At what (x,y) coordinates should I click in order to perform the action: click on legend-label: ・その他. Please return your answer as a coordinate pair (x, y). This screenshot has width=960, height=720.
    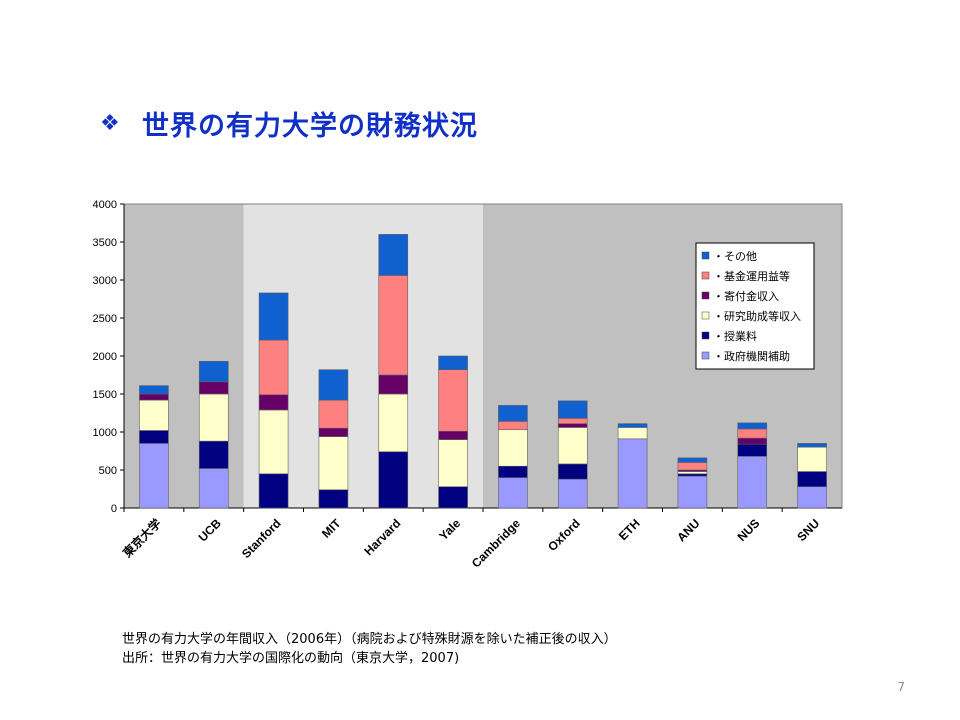
    Looking at the image, I should click on (735, 256).